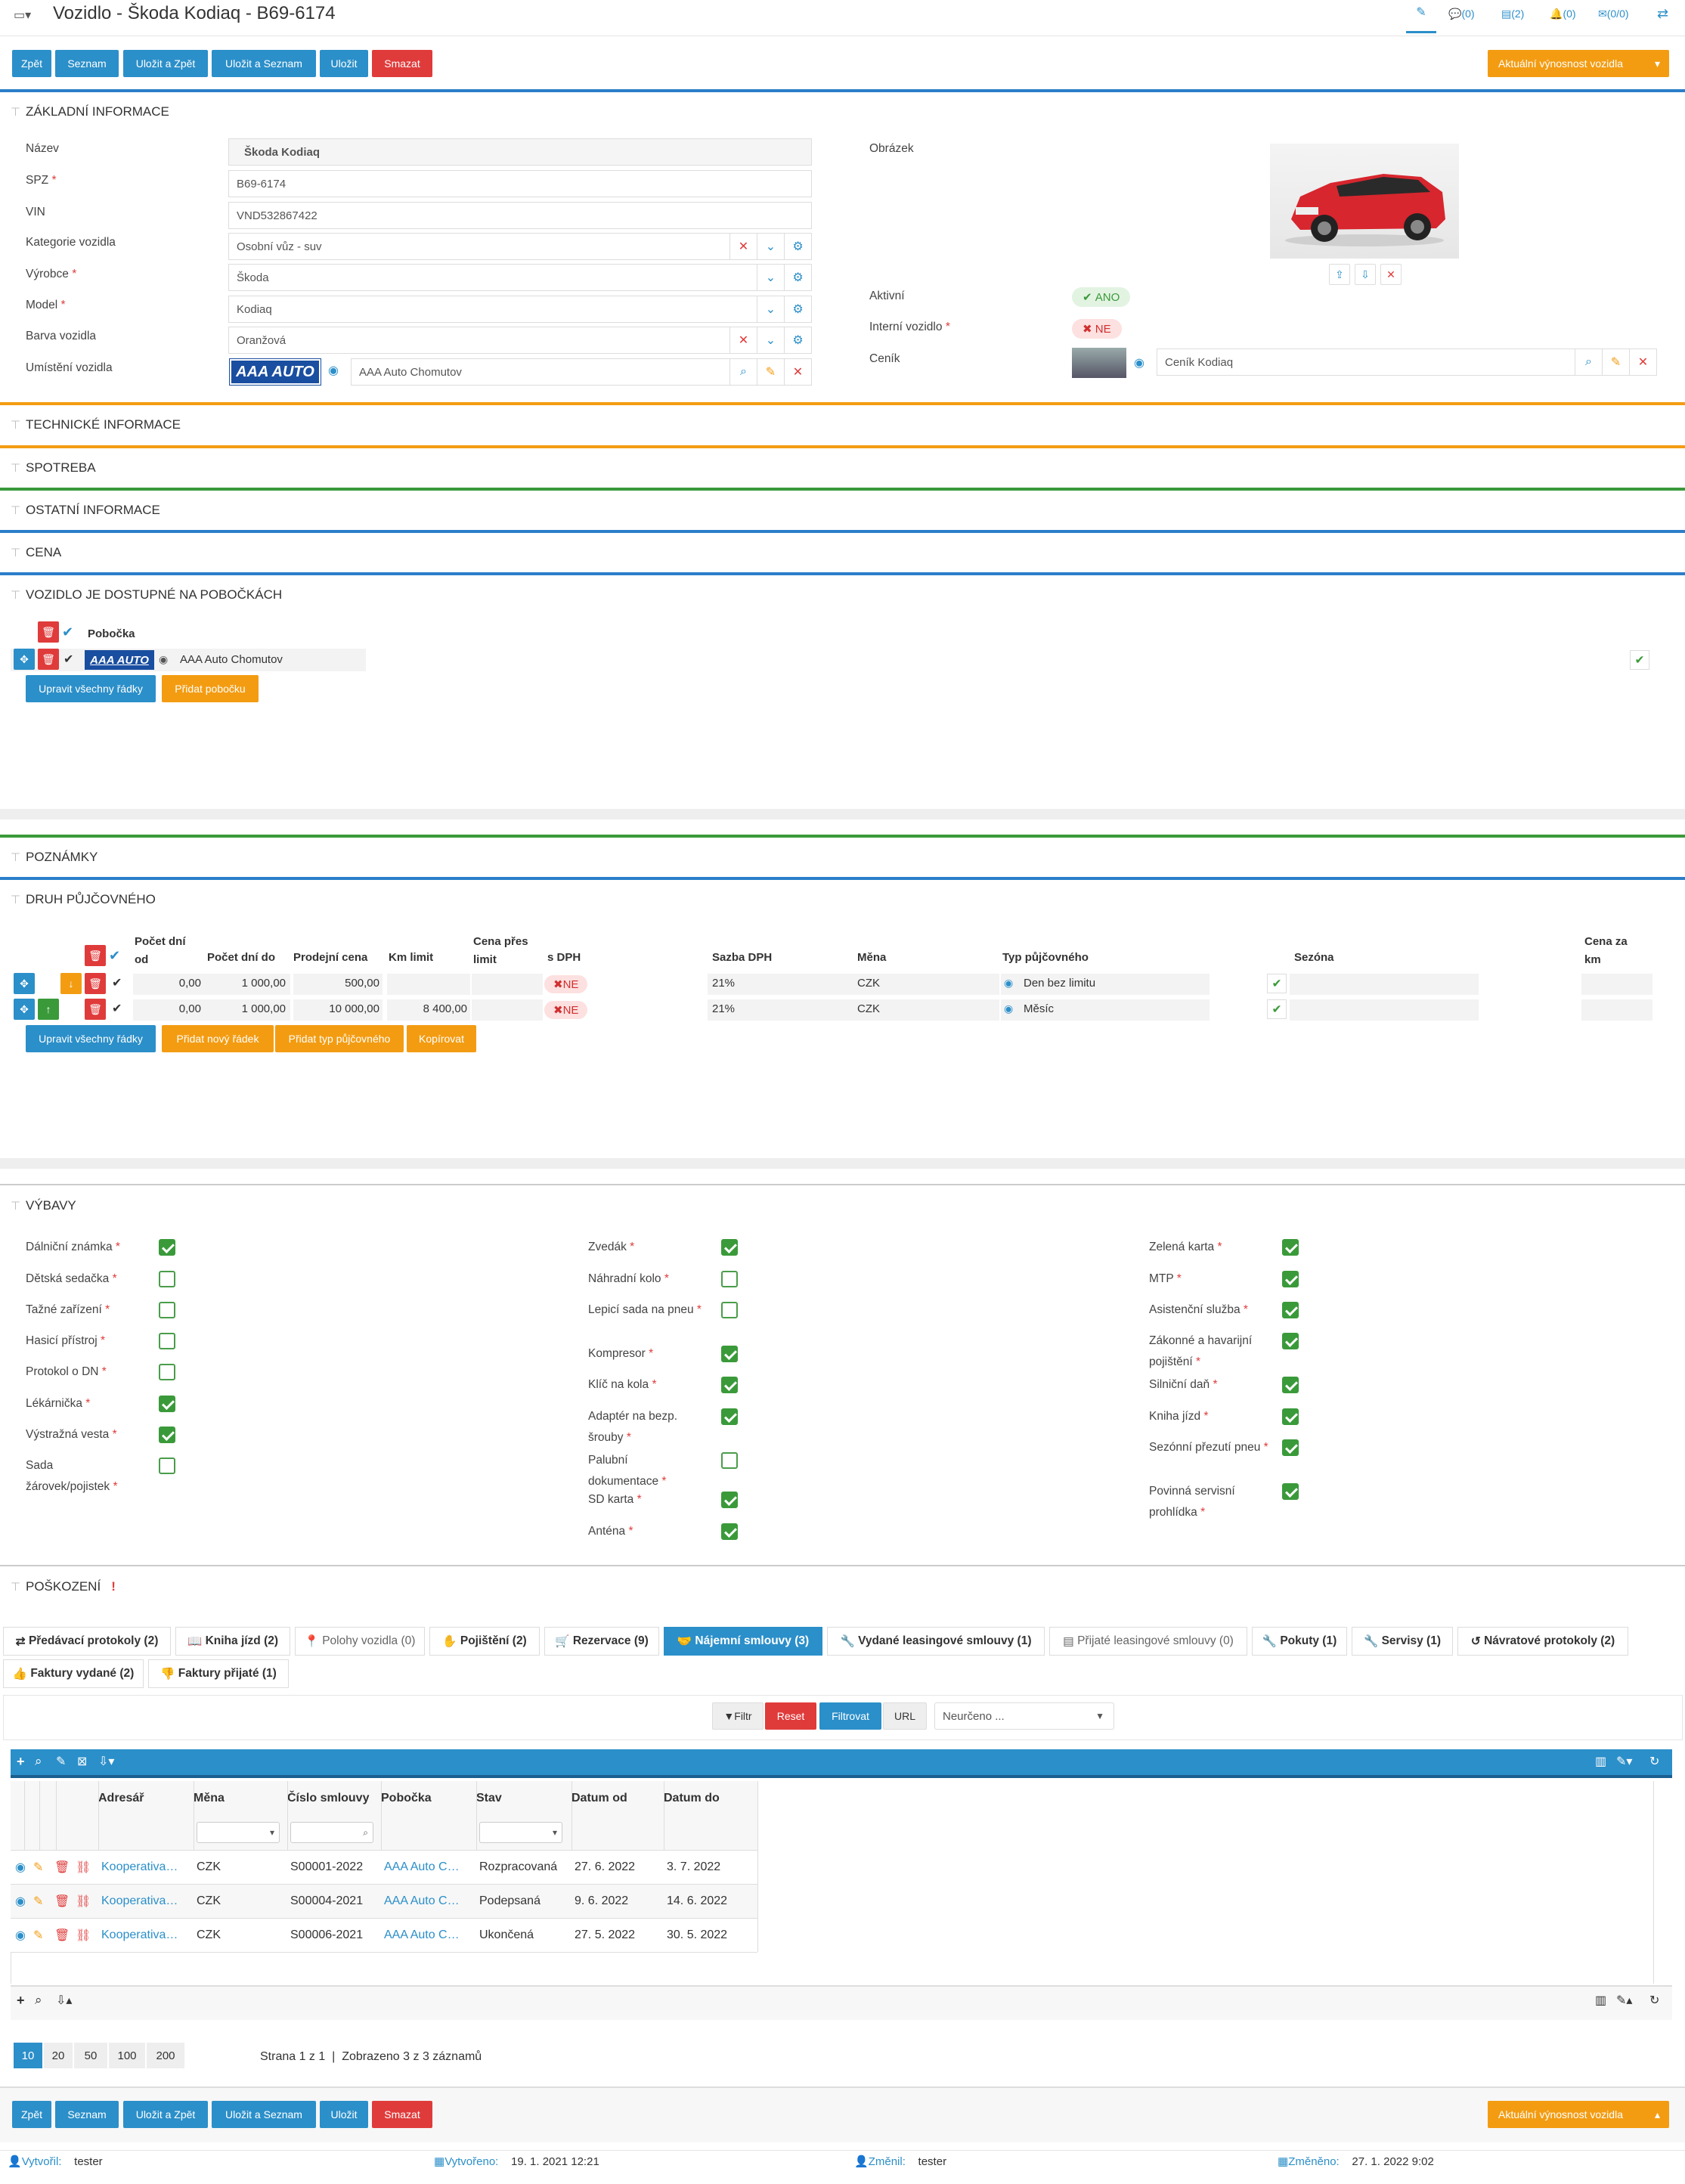  Describe the element at coordinates (1461, 14) in the screenshot. I see `comments-count: 💬(0)` at that location.